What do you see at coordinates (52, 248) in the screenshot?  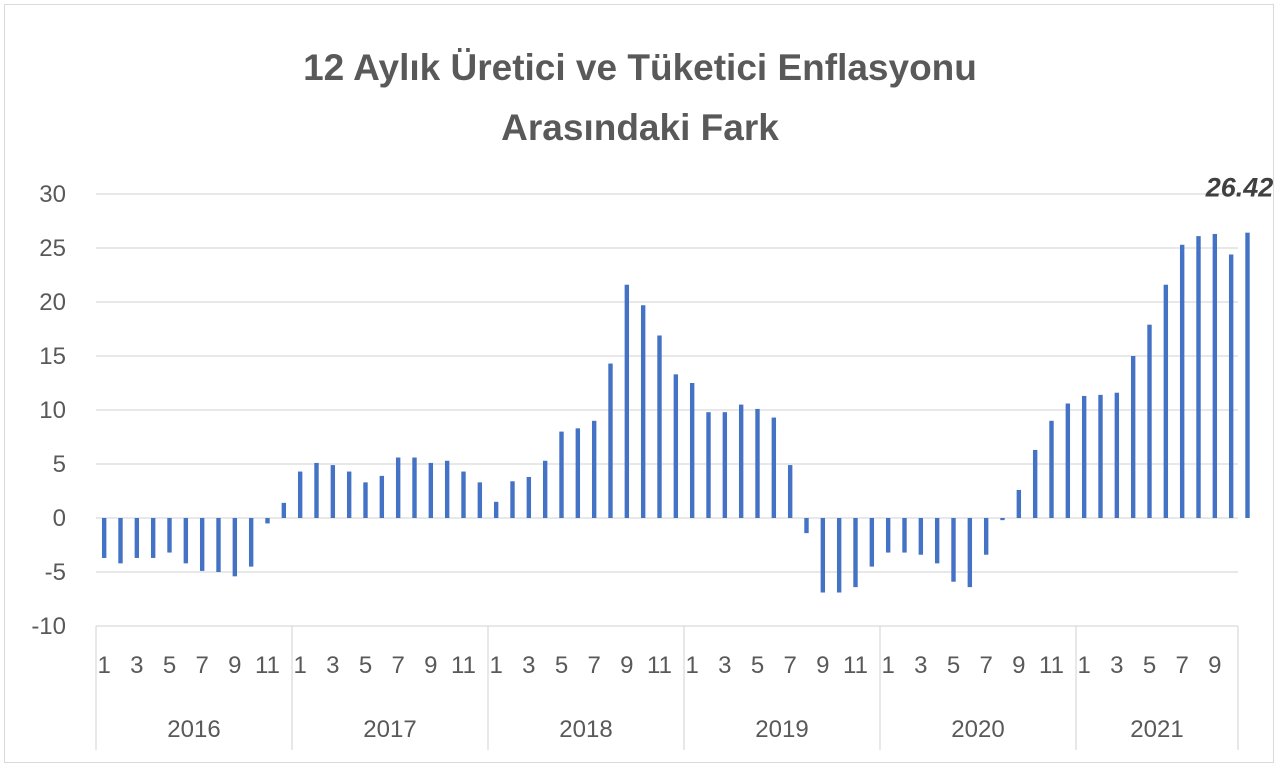 I see `y-tick-label-1: 25` at bounding box center [52, 248].